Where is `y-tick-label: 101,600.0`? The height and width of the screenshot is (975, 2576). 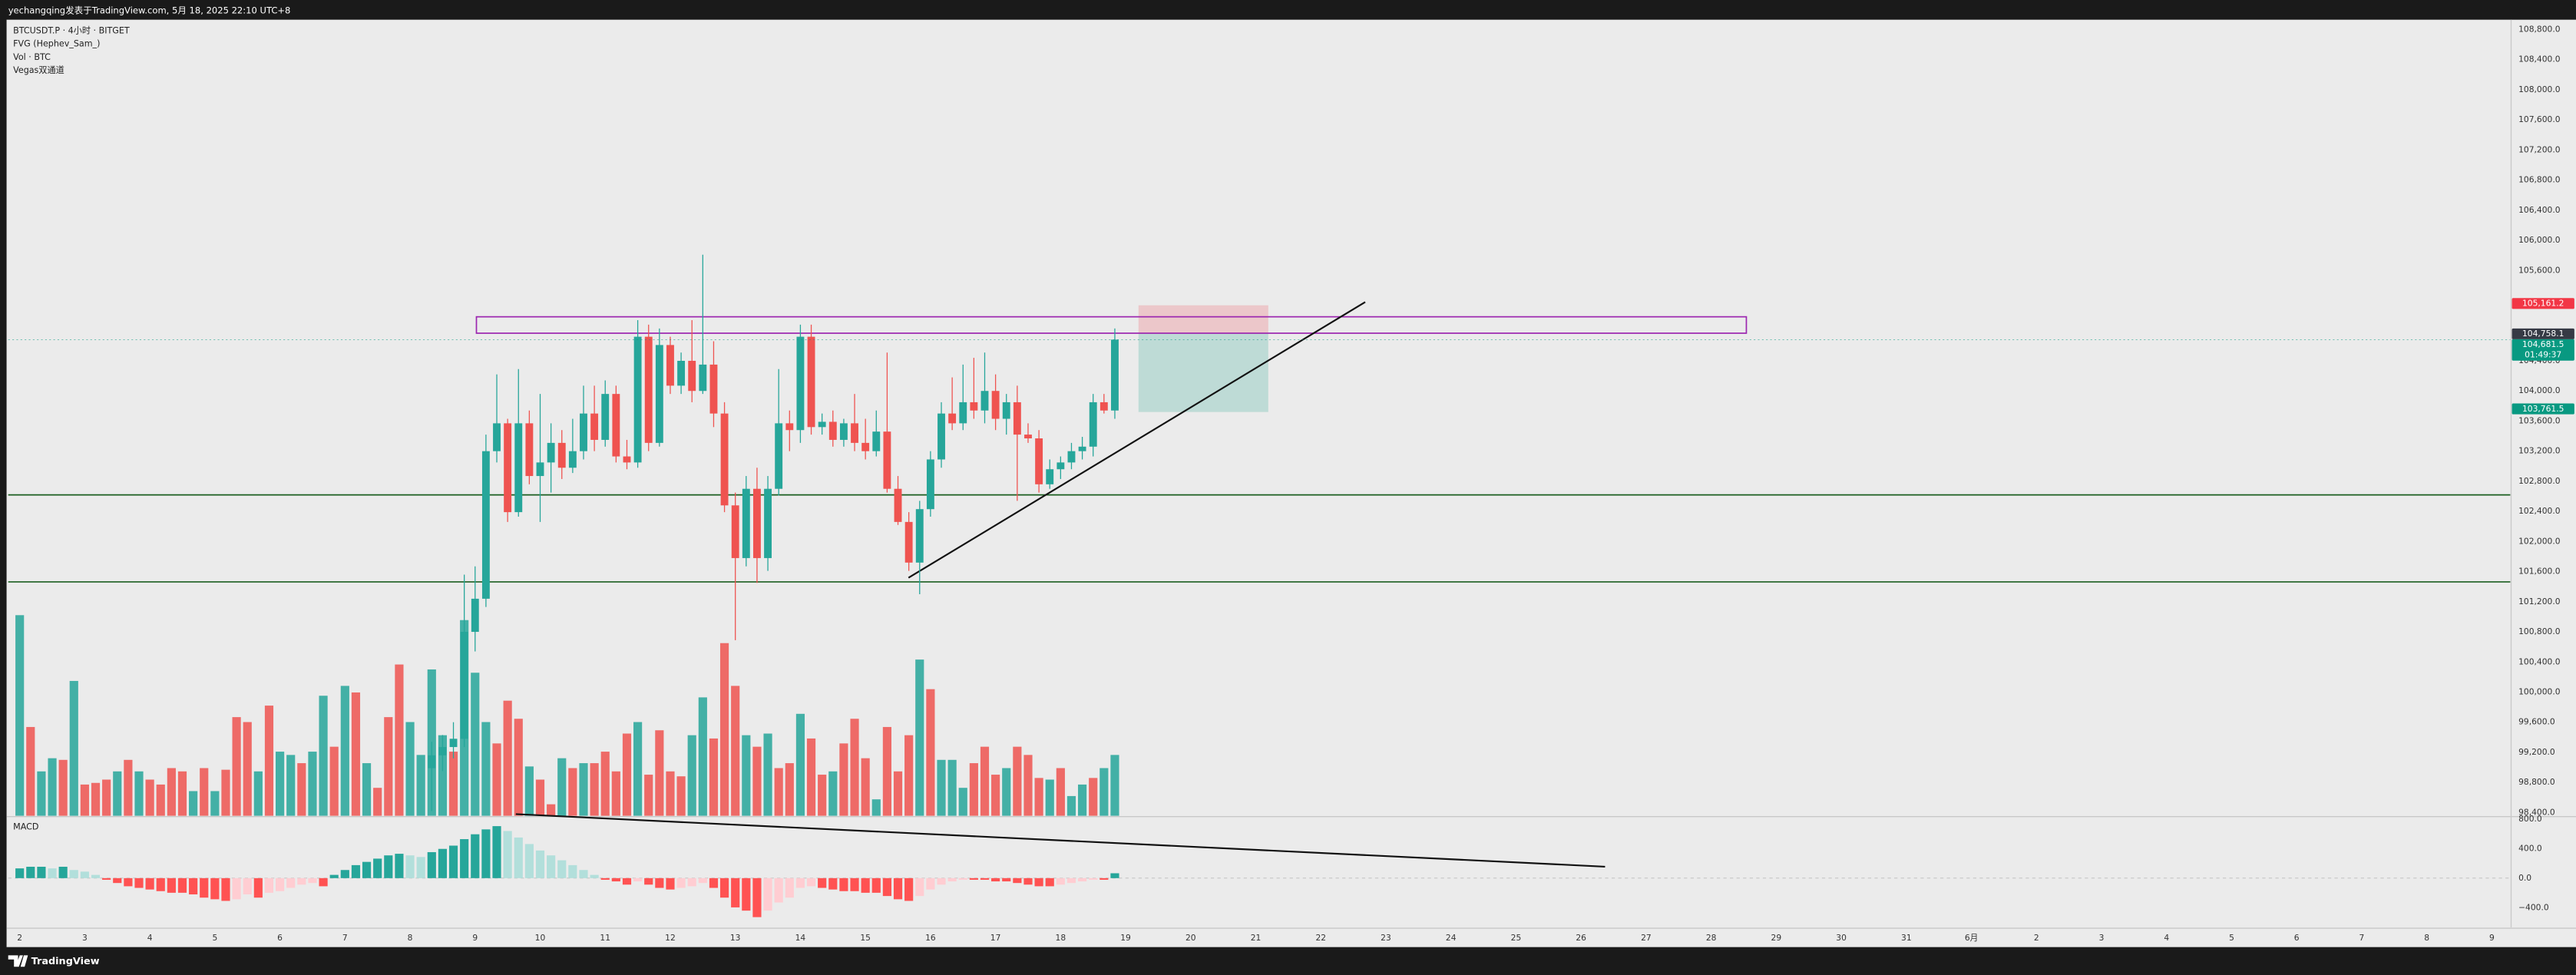 y-tick-label: 101,600.0 is located at coordinates (2539, 572).